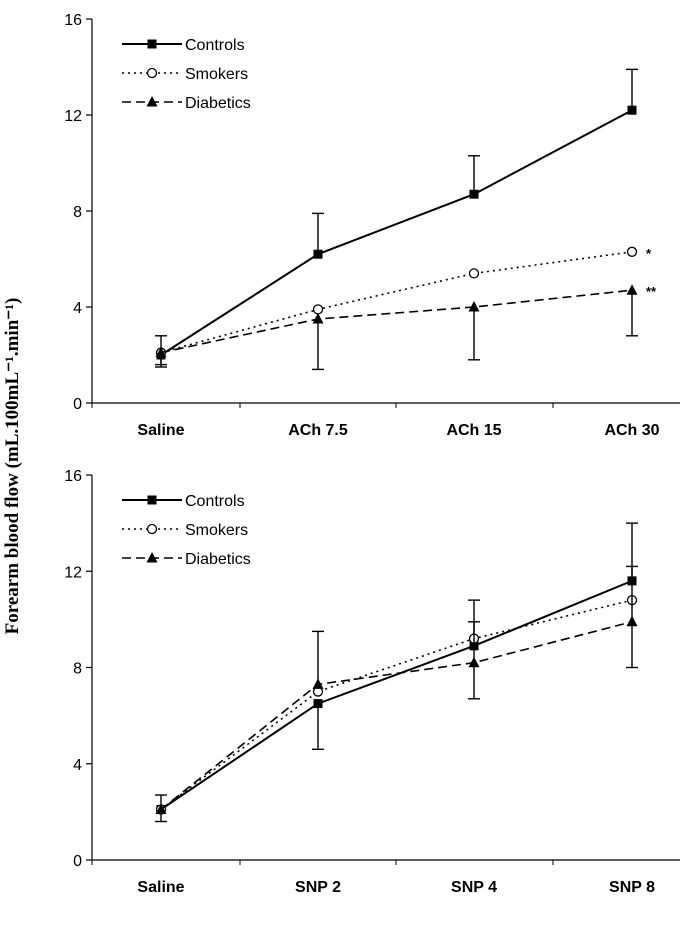 The image size is (695, 931). Describe the element at coordinates (474, 887) in the screenshot. I see `x-tick-label: SNP 4` at that location.